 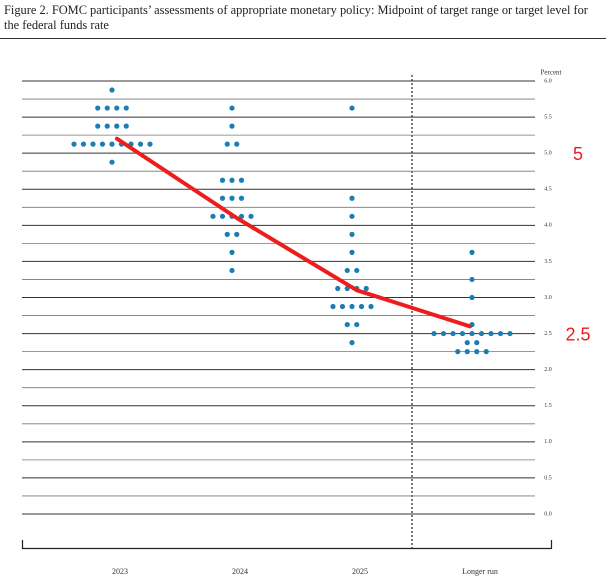 What do you see at coordinates (578, 154) in the screenshot?
I see `annotation: 5` at bounding box center [578, 154].